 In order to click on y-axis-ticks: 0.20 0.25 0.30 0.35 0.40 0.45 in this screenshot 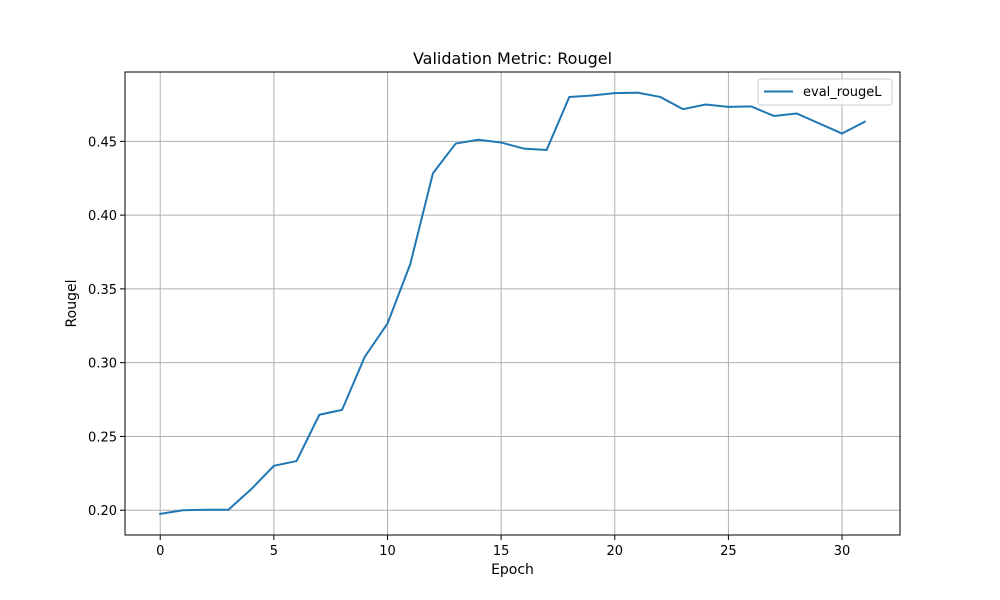, I will do `click(106, 327)`.